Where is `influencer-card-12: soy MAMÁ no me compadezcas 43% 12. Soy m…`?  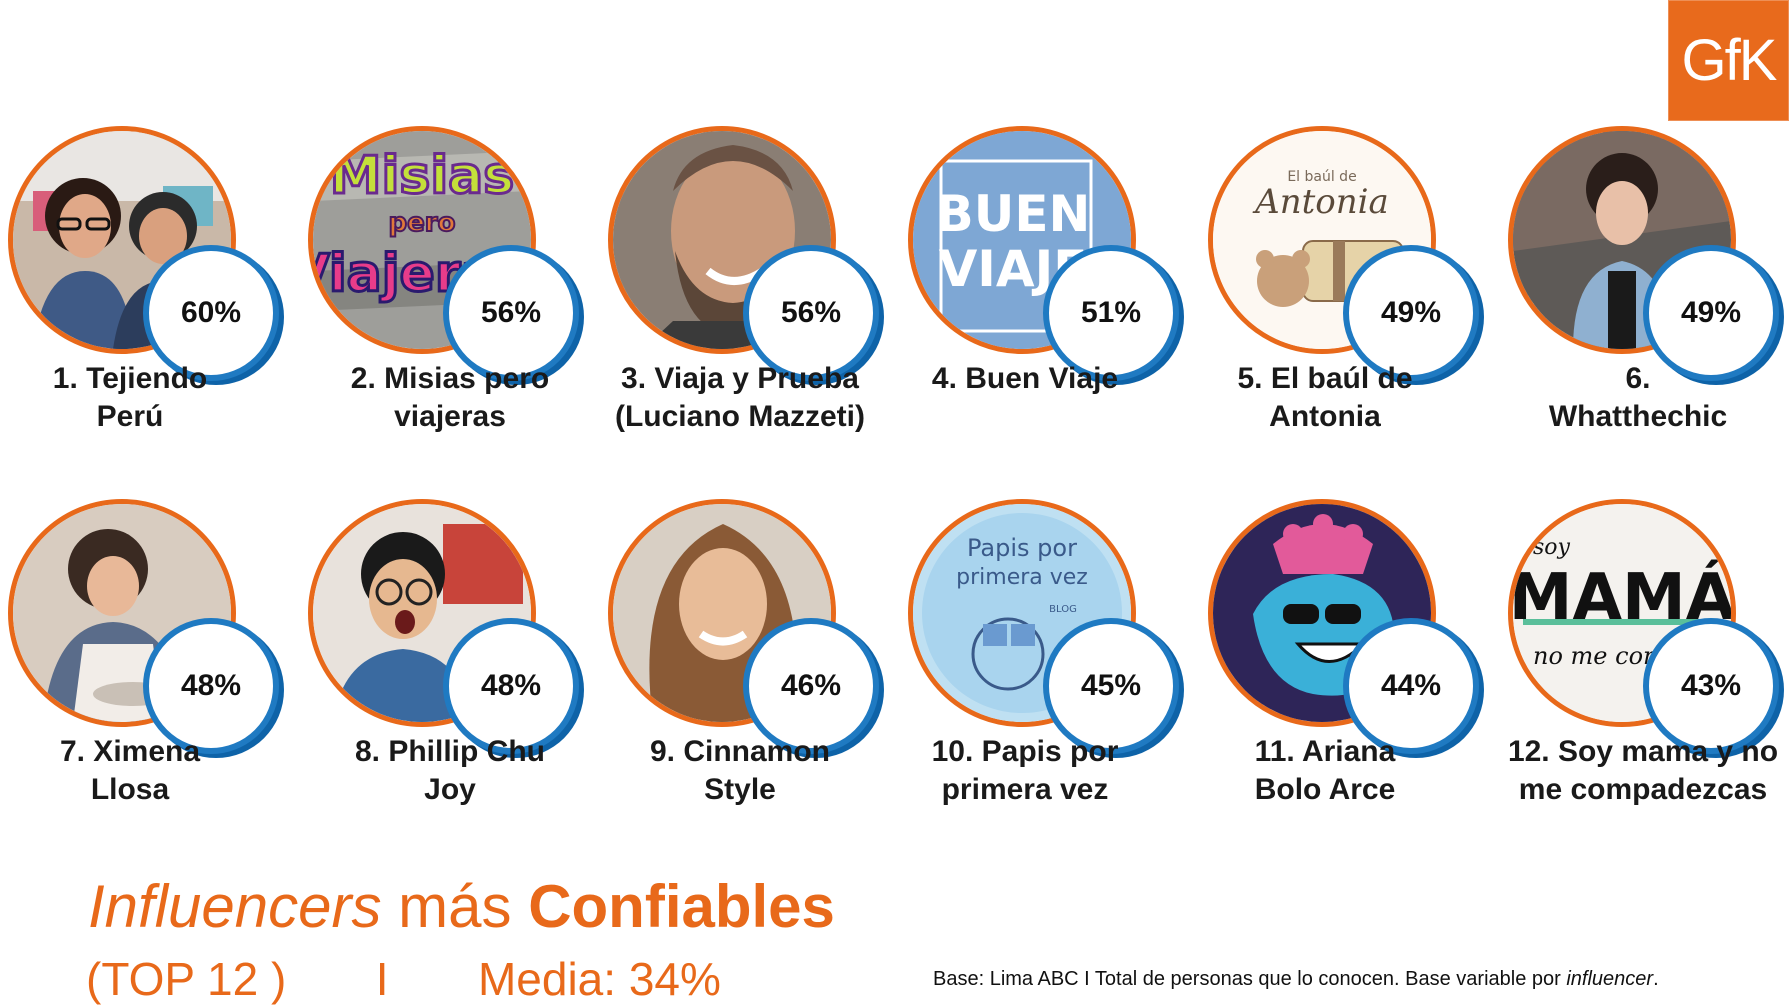
influencer-card-12: soy MAMÁ no me compadezcas 43% 12. Soy m… is located at coordinates (1644, 678).